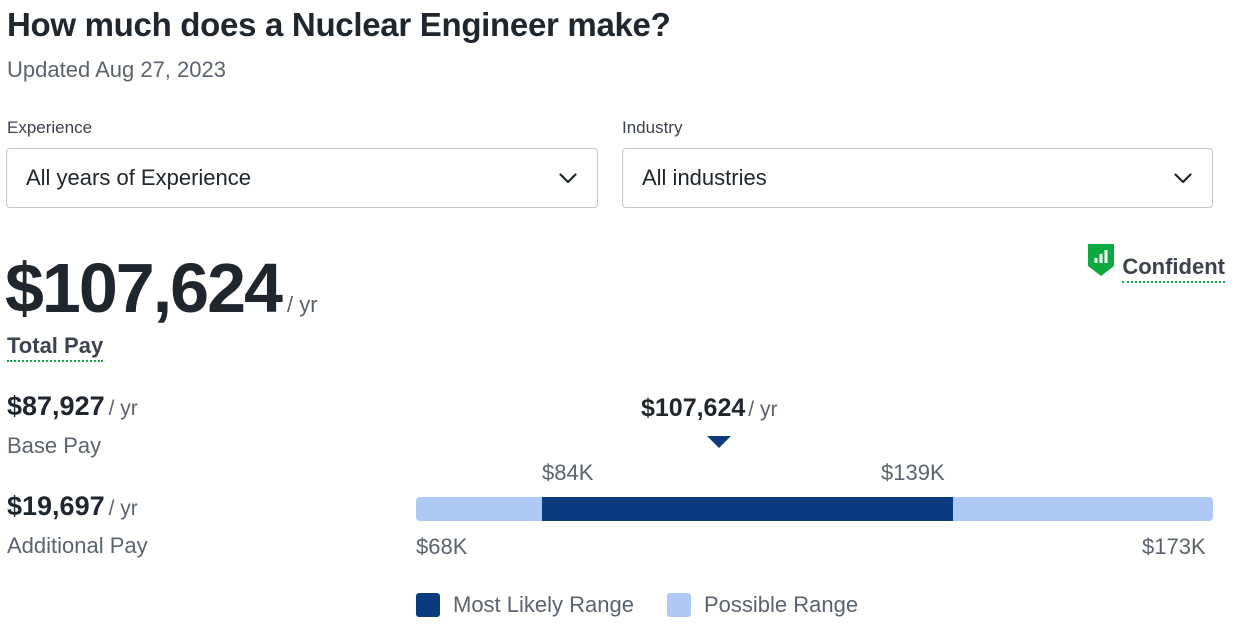 The image size is (1255, 634). What do you see at coordinates (442, 546) in the screenshot?
I see `possible-low-label: $68K` at bounding box center [442, 546].